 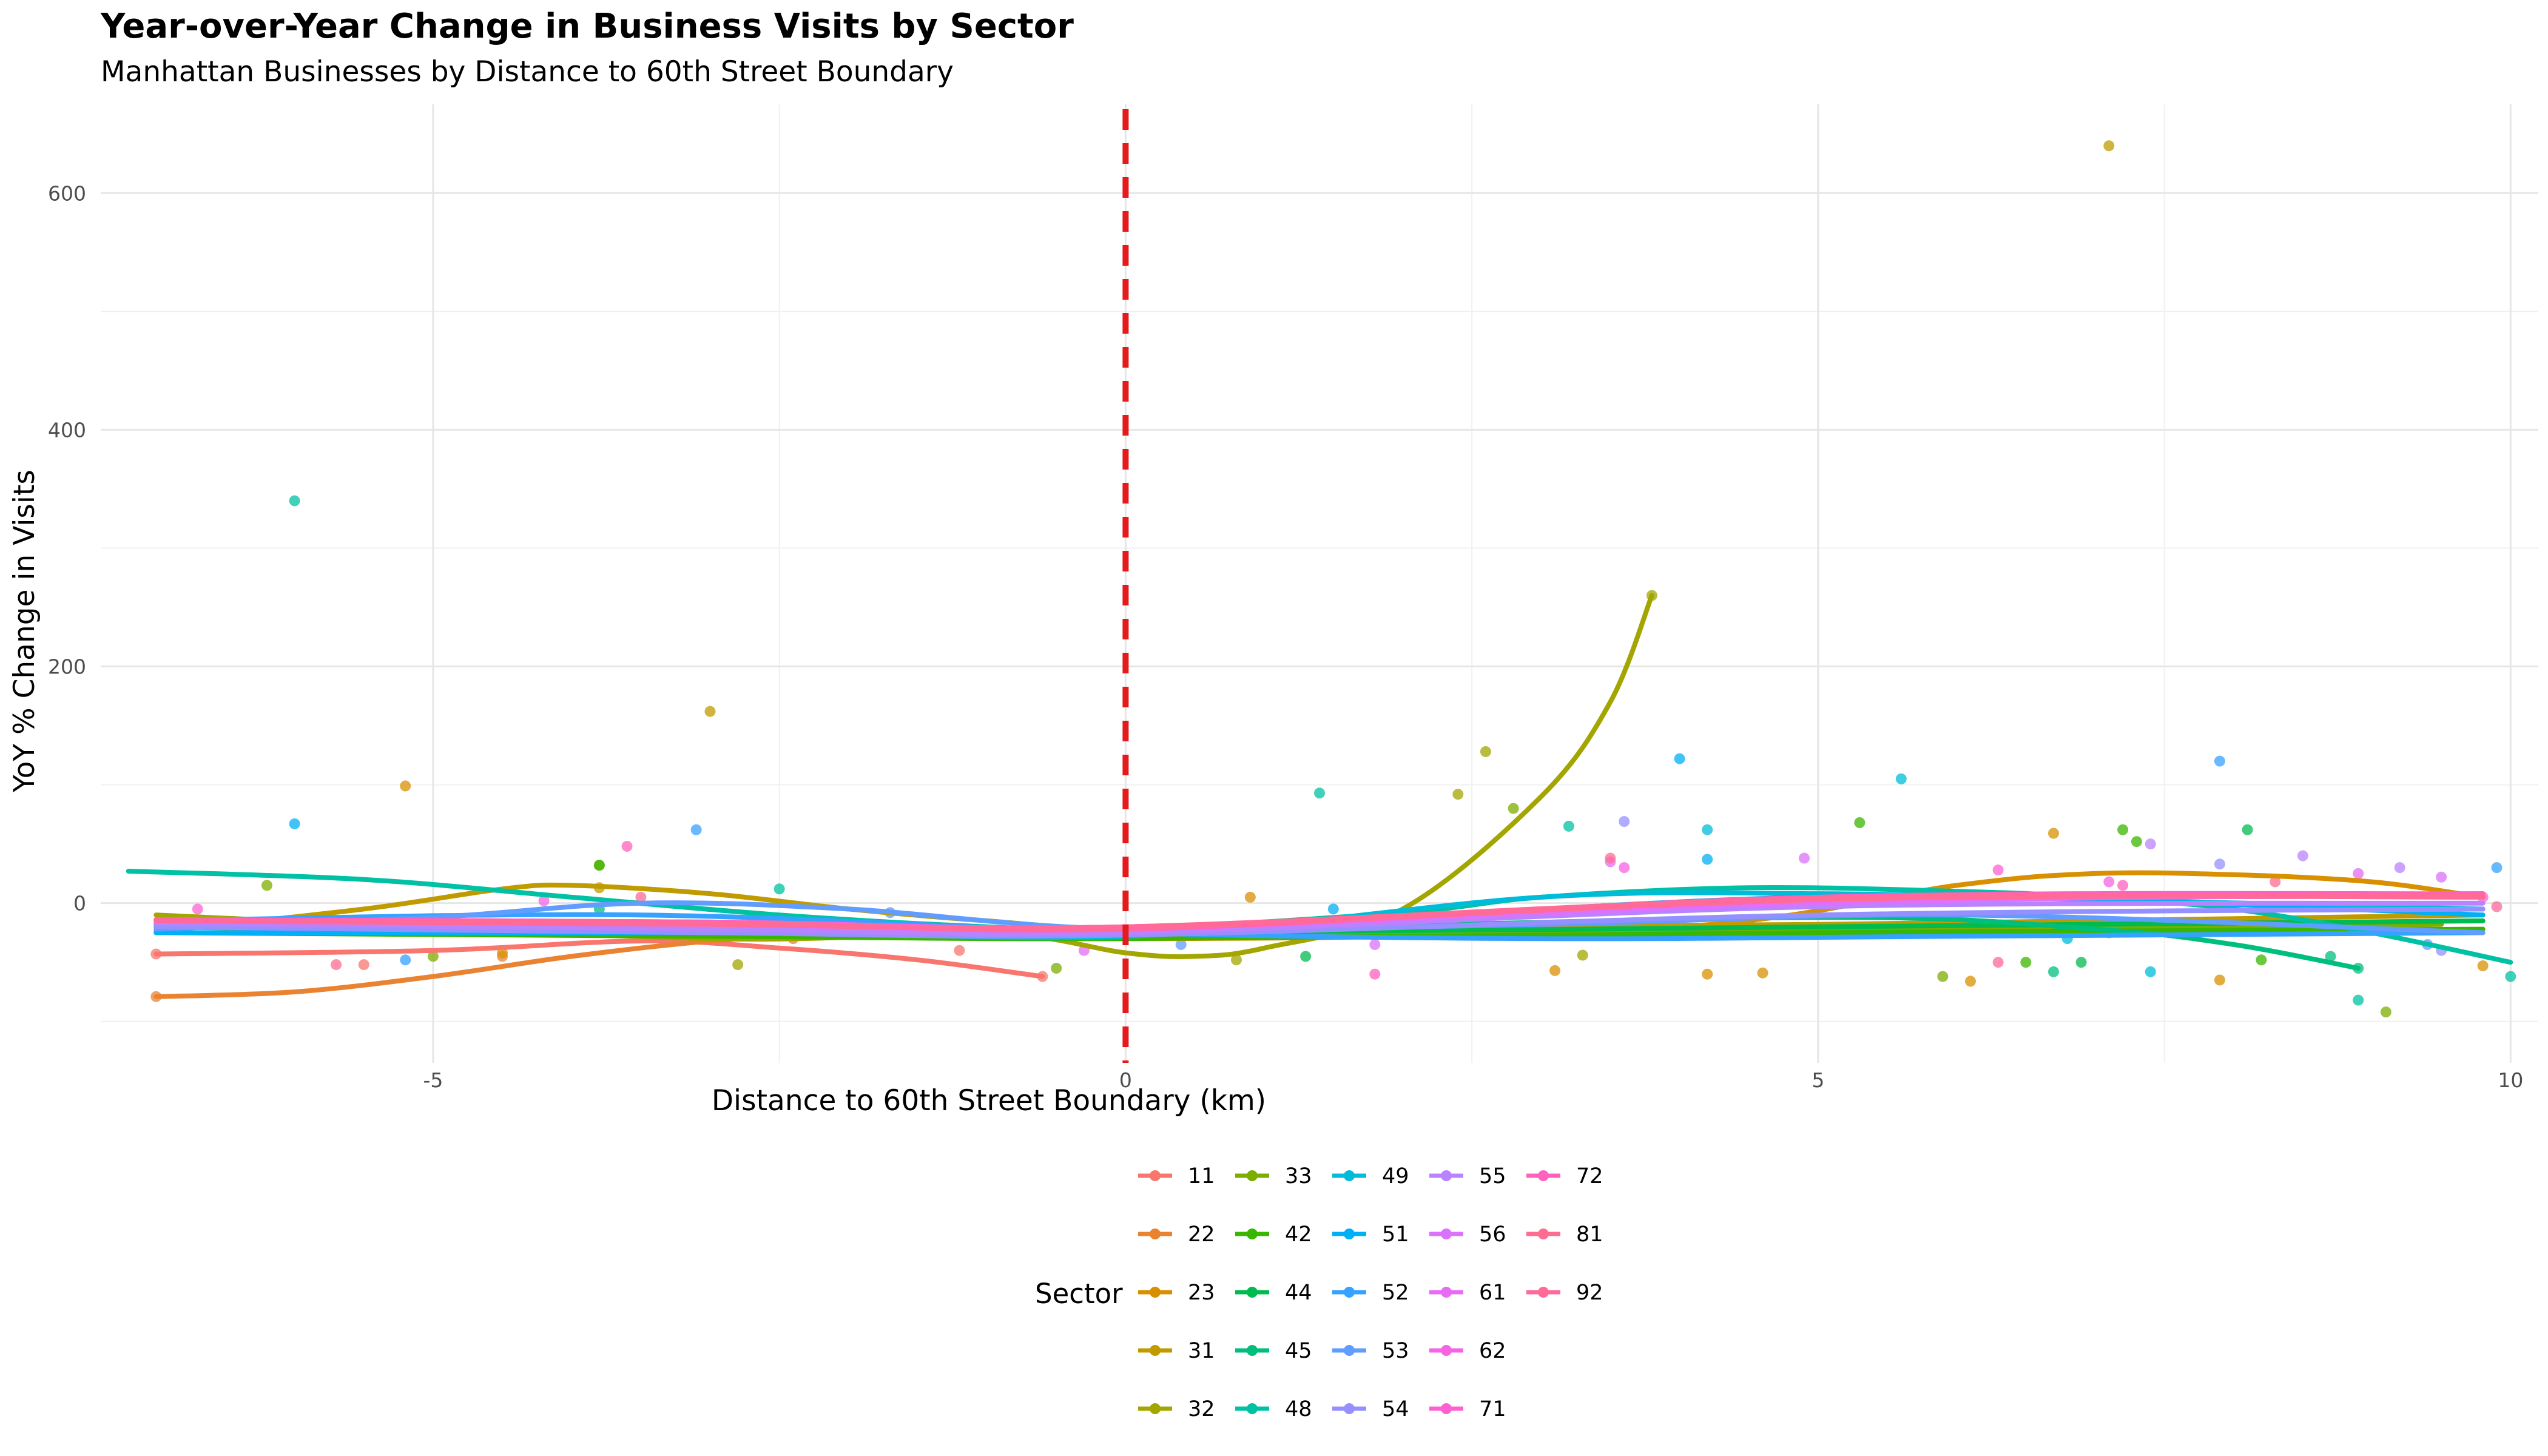 I want to click on legend-label-31: 31, so click(x=1201, y=1351).